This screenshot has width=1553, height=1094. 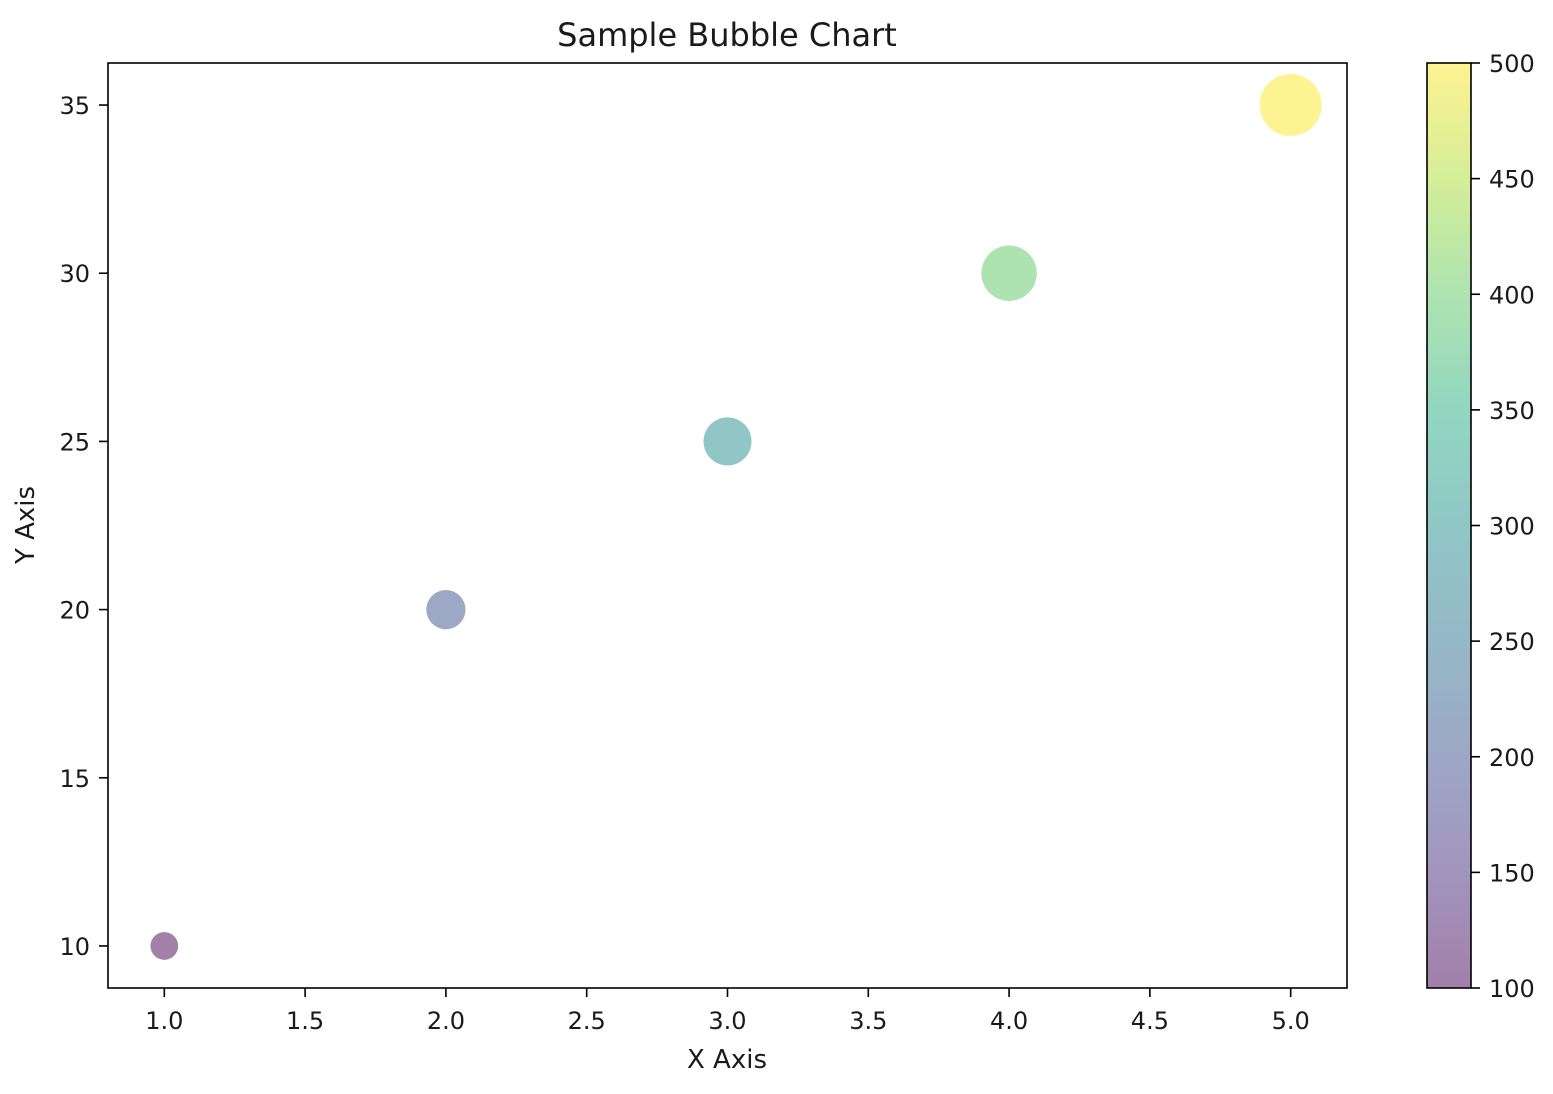 I want to click on y-tick-label: 20, so click(x=74, y=611).